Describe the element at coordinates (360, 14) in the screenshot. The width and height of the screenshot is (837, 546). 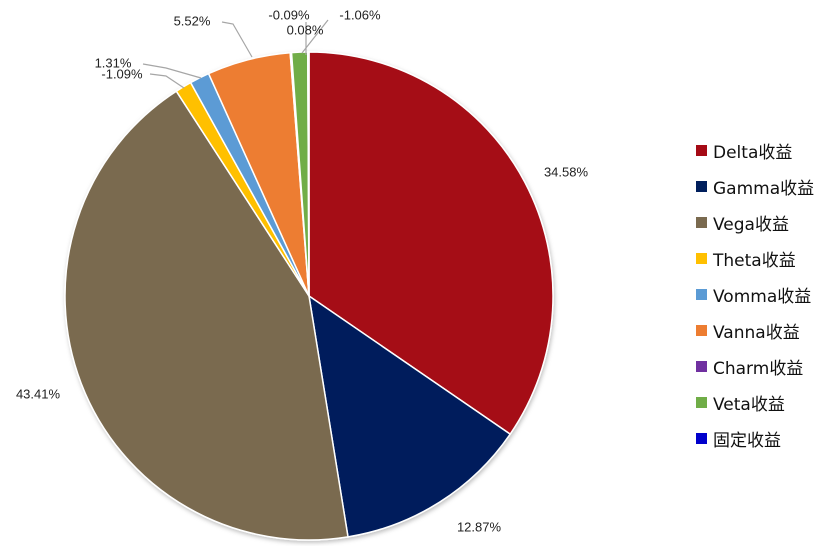
I see `data-label-8: -1.06%` at that location.